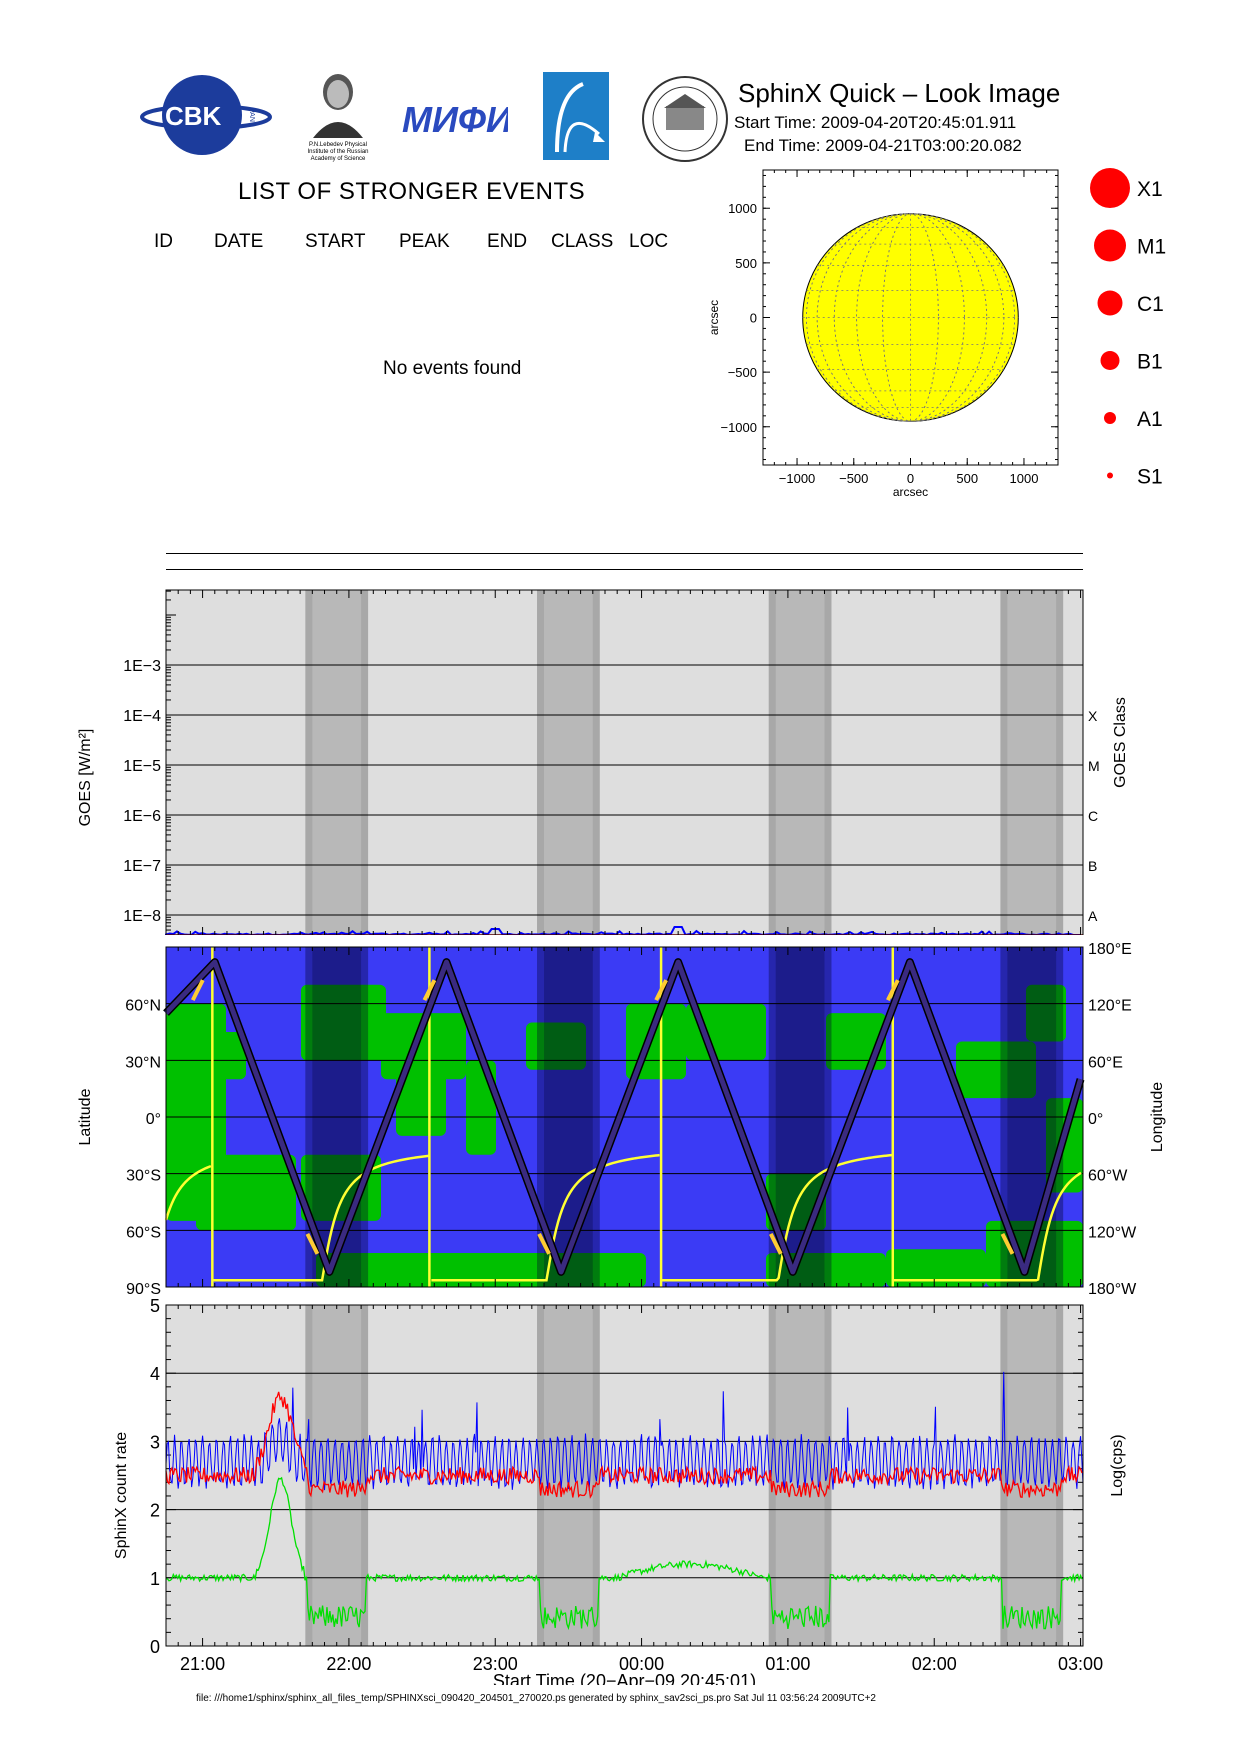  Describe the element at coordinates (142, 716) in the screenshot. I see `goes-y-tick-label: 1E−4` at that location.